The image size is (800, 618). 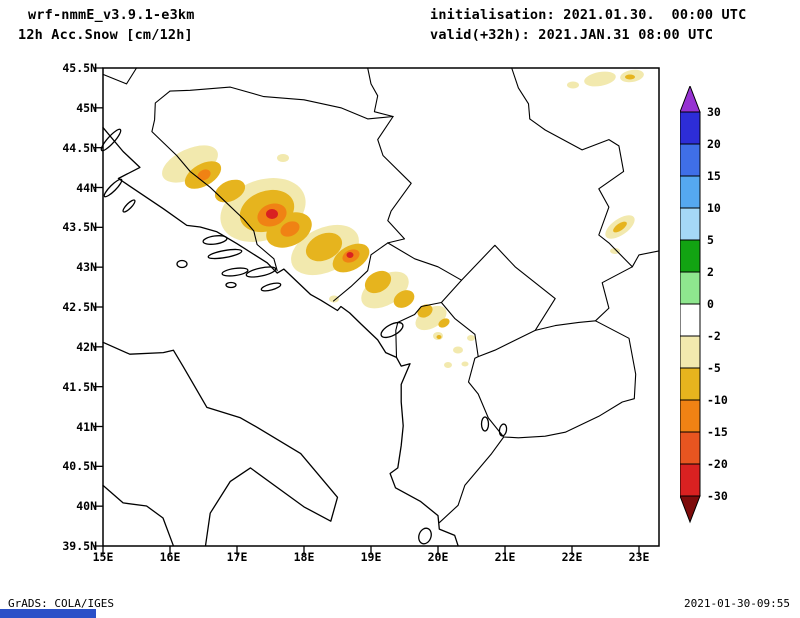 I want to click on snow-shading-extreme, so click(x=310, y=233).